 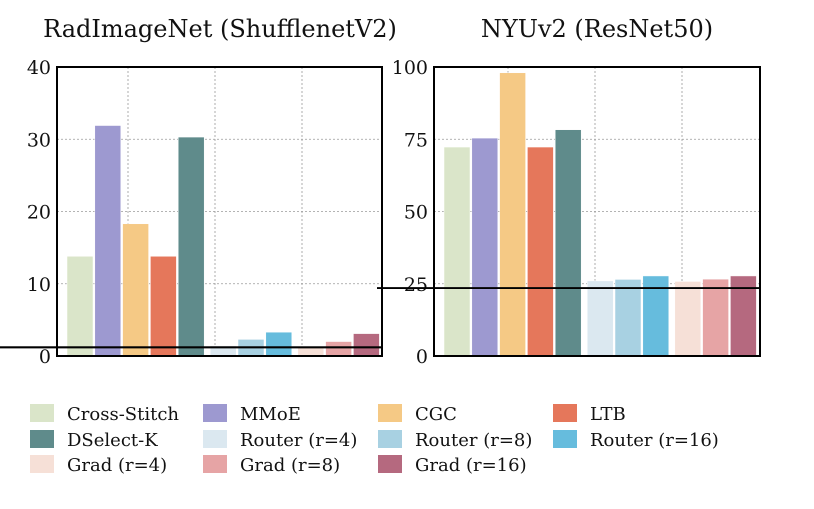 I want to click on legend-label: Grad (r=16), so click(x=471, y=465).